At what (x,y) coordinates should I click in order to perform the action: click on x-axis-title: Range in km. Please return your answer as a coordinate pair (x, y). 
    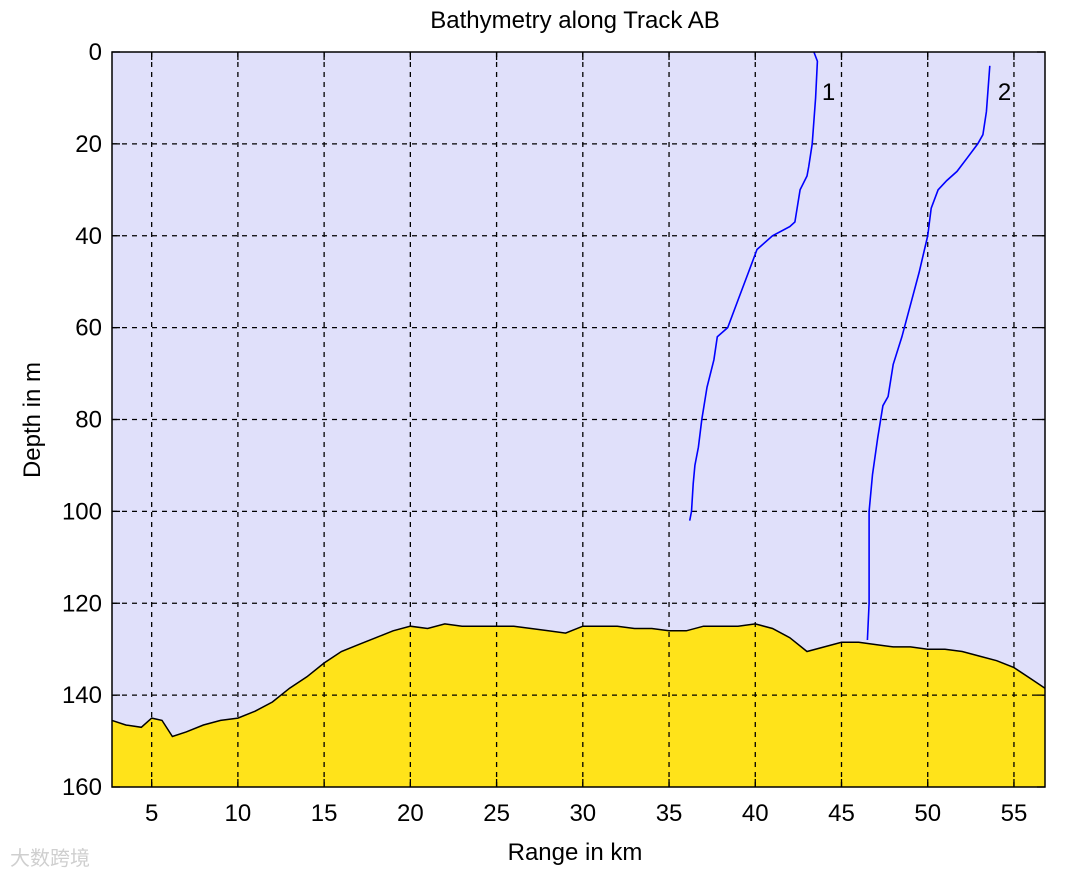
    Looking at the image, I should click on (575, 852).